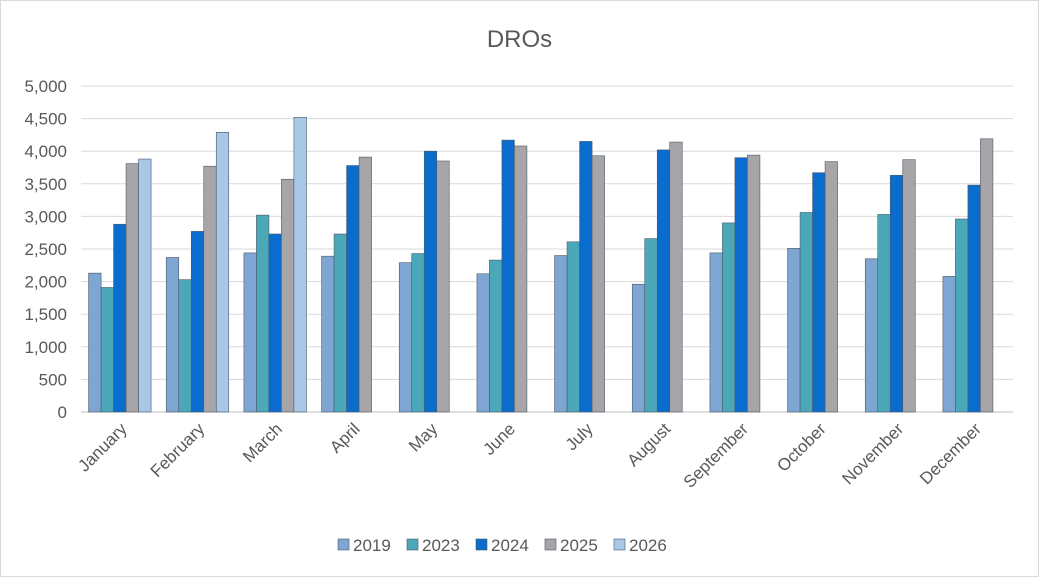 This screenshot has height=577, width=1039. Describe the element at coordinates (45, 282) in the screenshot. I see `y-tick-label: 2,000` at that location.